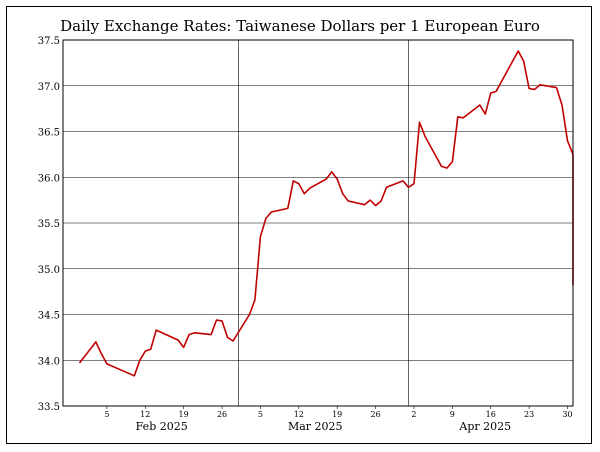 The image size is (600, 452). Describe the element at coordinates (49, 178) in the screenshot. I see `y-tick-label: 36.0` at that location.